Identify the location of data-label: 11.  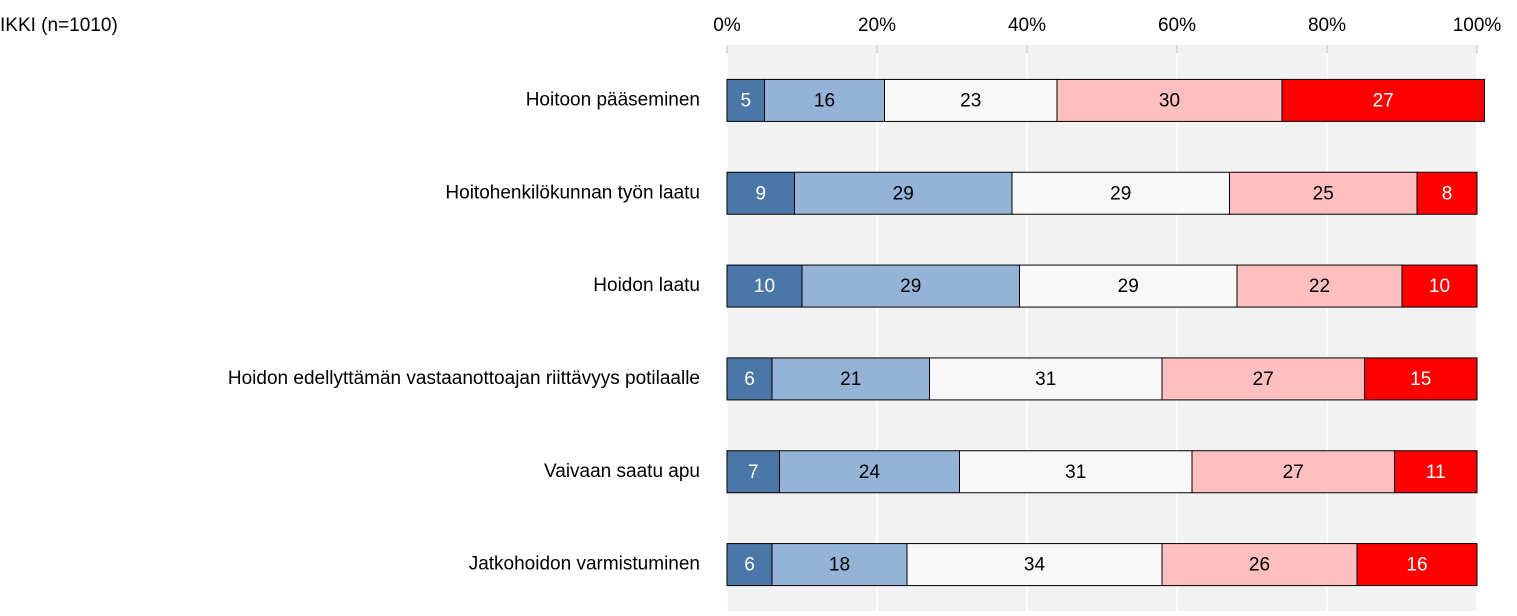
(1436, 472).